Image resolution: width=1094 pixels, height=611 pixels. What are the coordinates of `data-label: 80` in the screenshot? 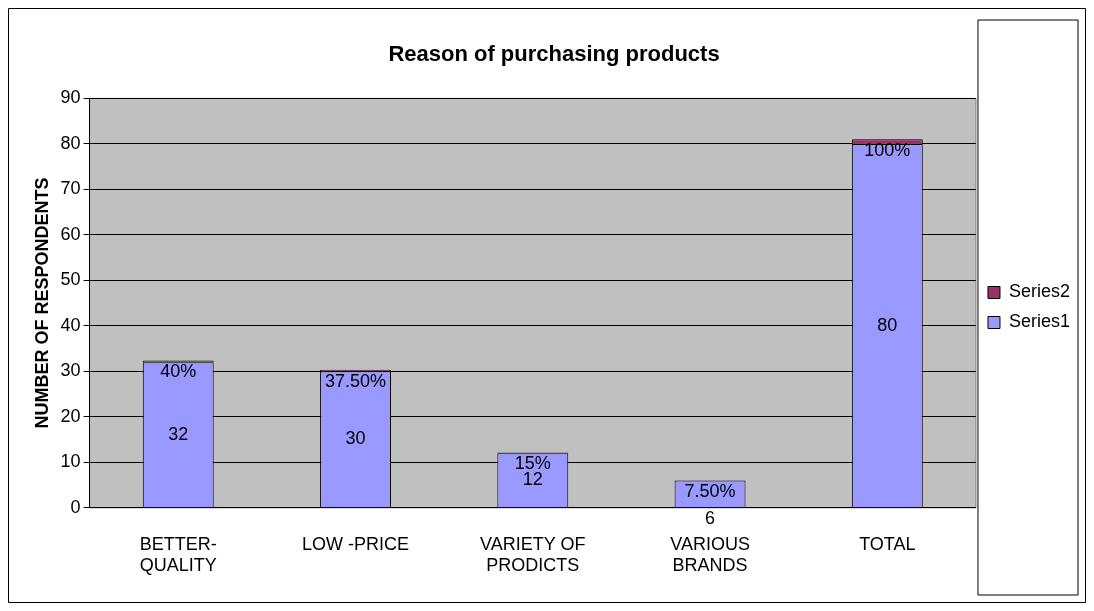 It's located at (887, 324).